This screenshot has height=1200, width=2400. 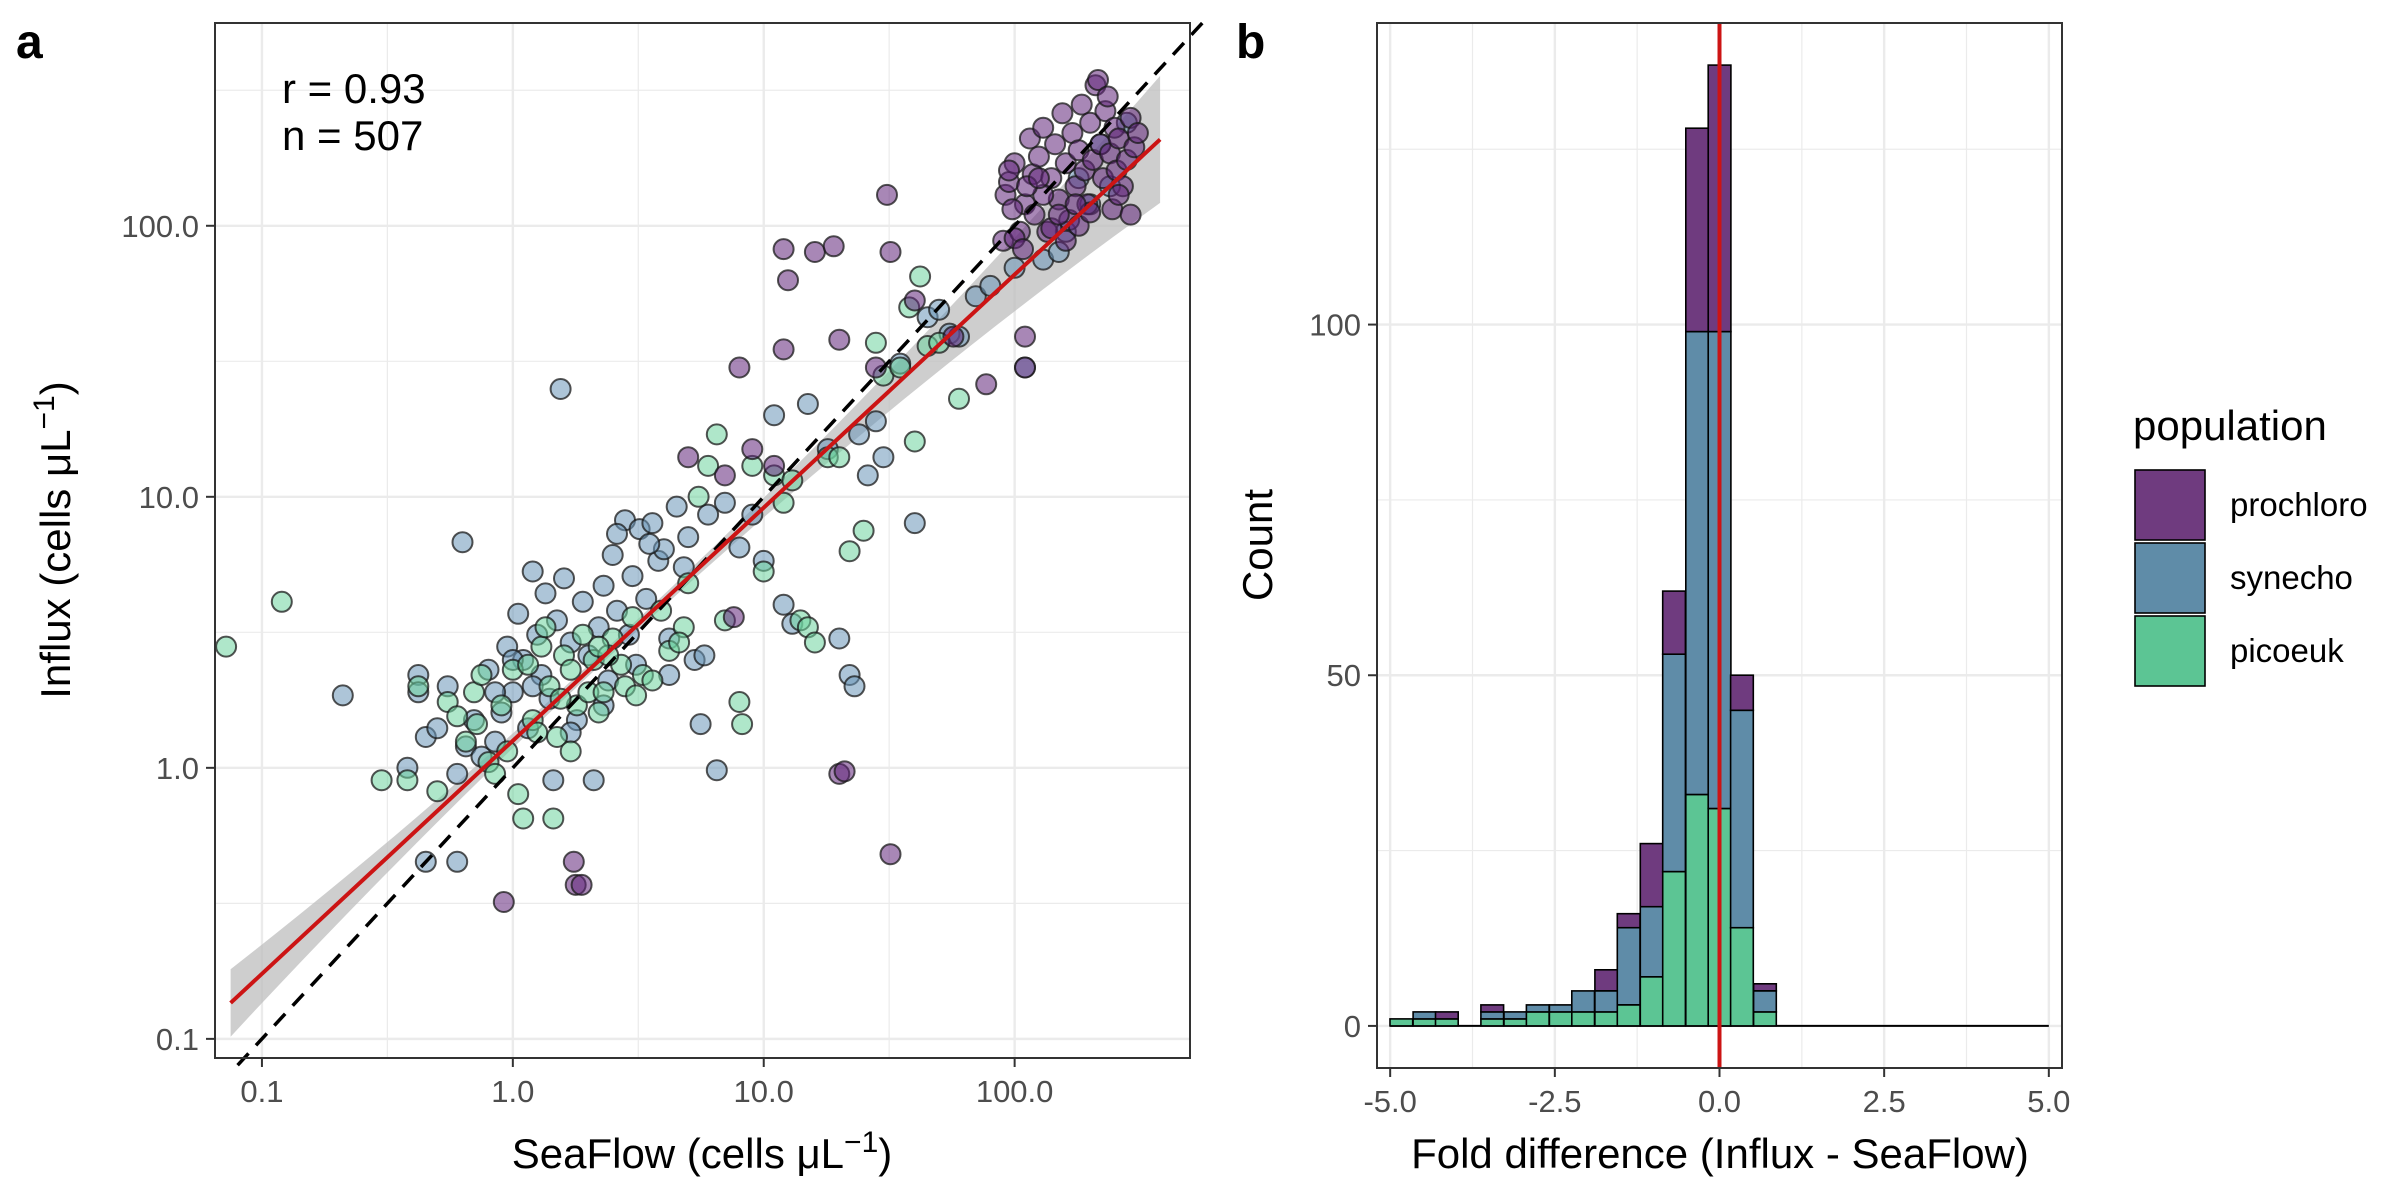 What do you see at coordinates (354, 88) in the screenshot?
I see `correlation-annotation: r = 0.93` at bounding box center [354, 88].